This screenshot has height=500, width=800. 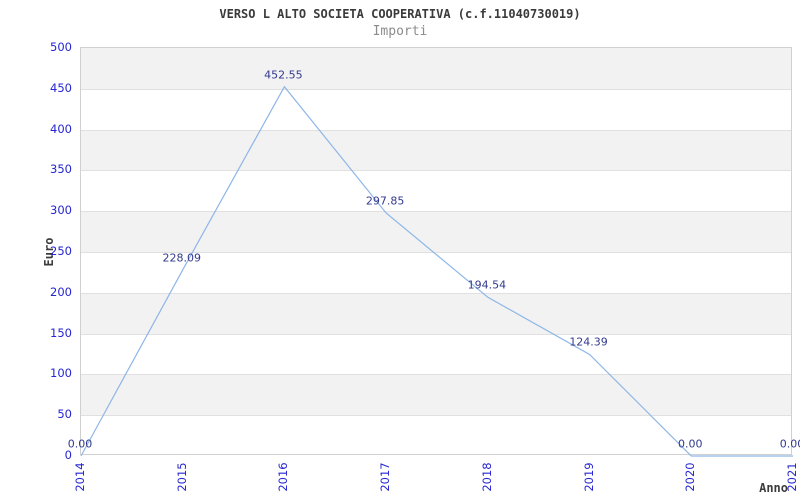 I want to click on y-tick-label: 50, so click(x=64, y=414).